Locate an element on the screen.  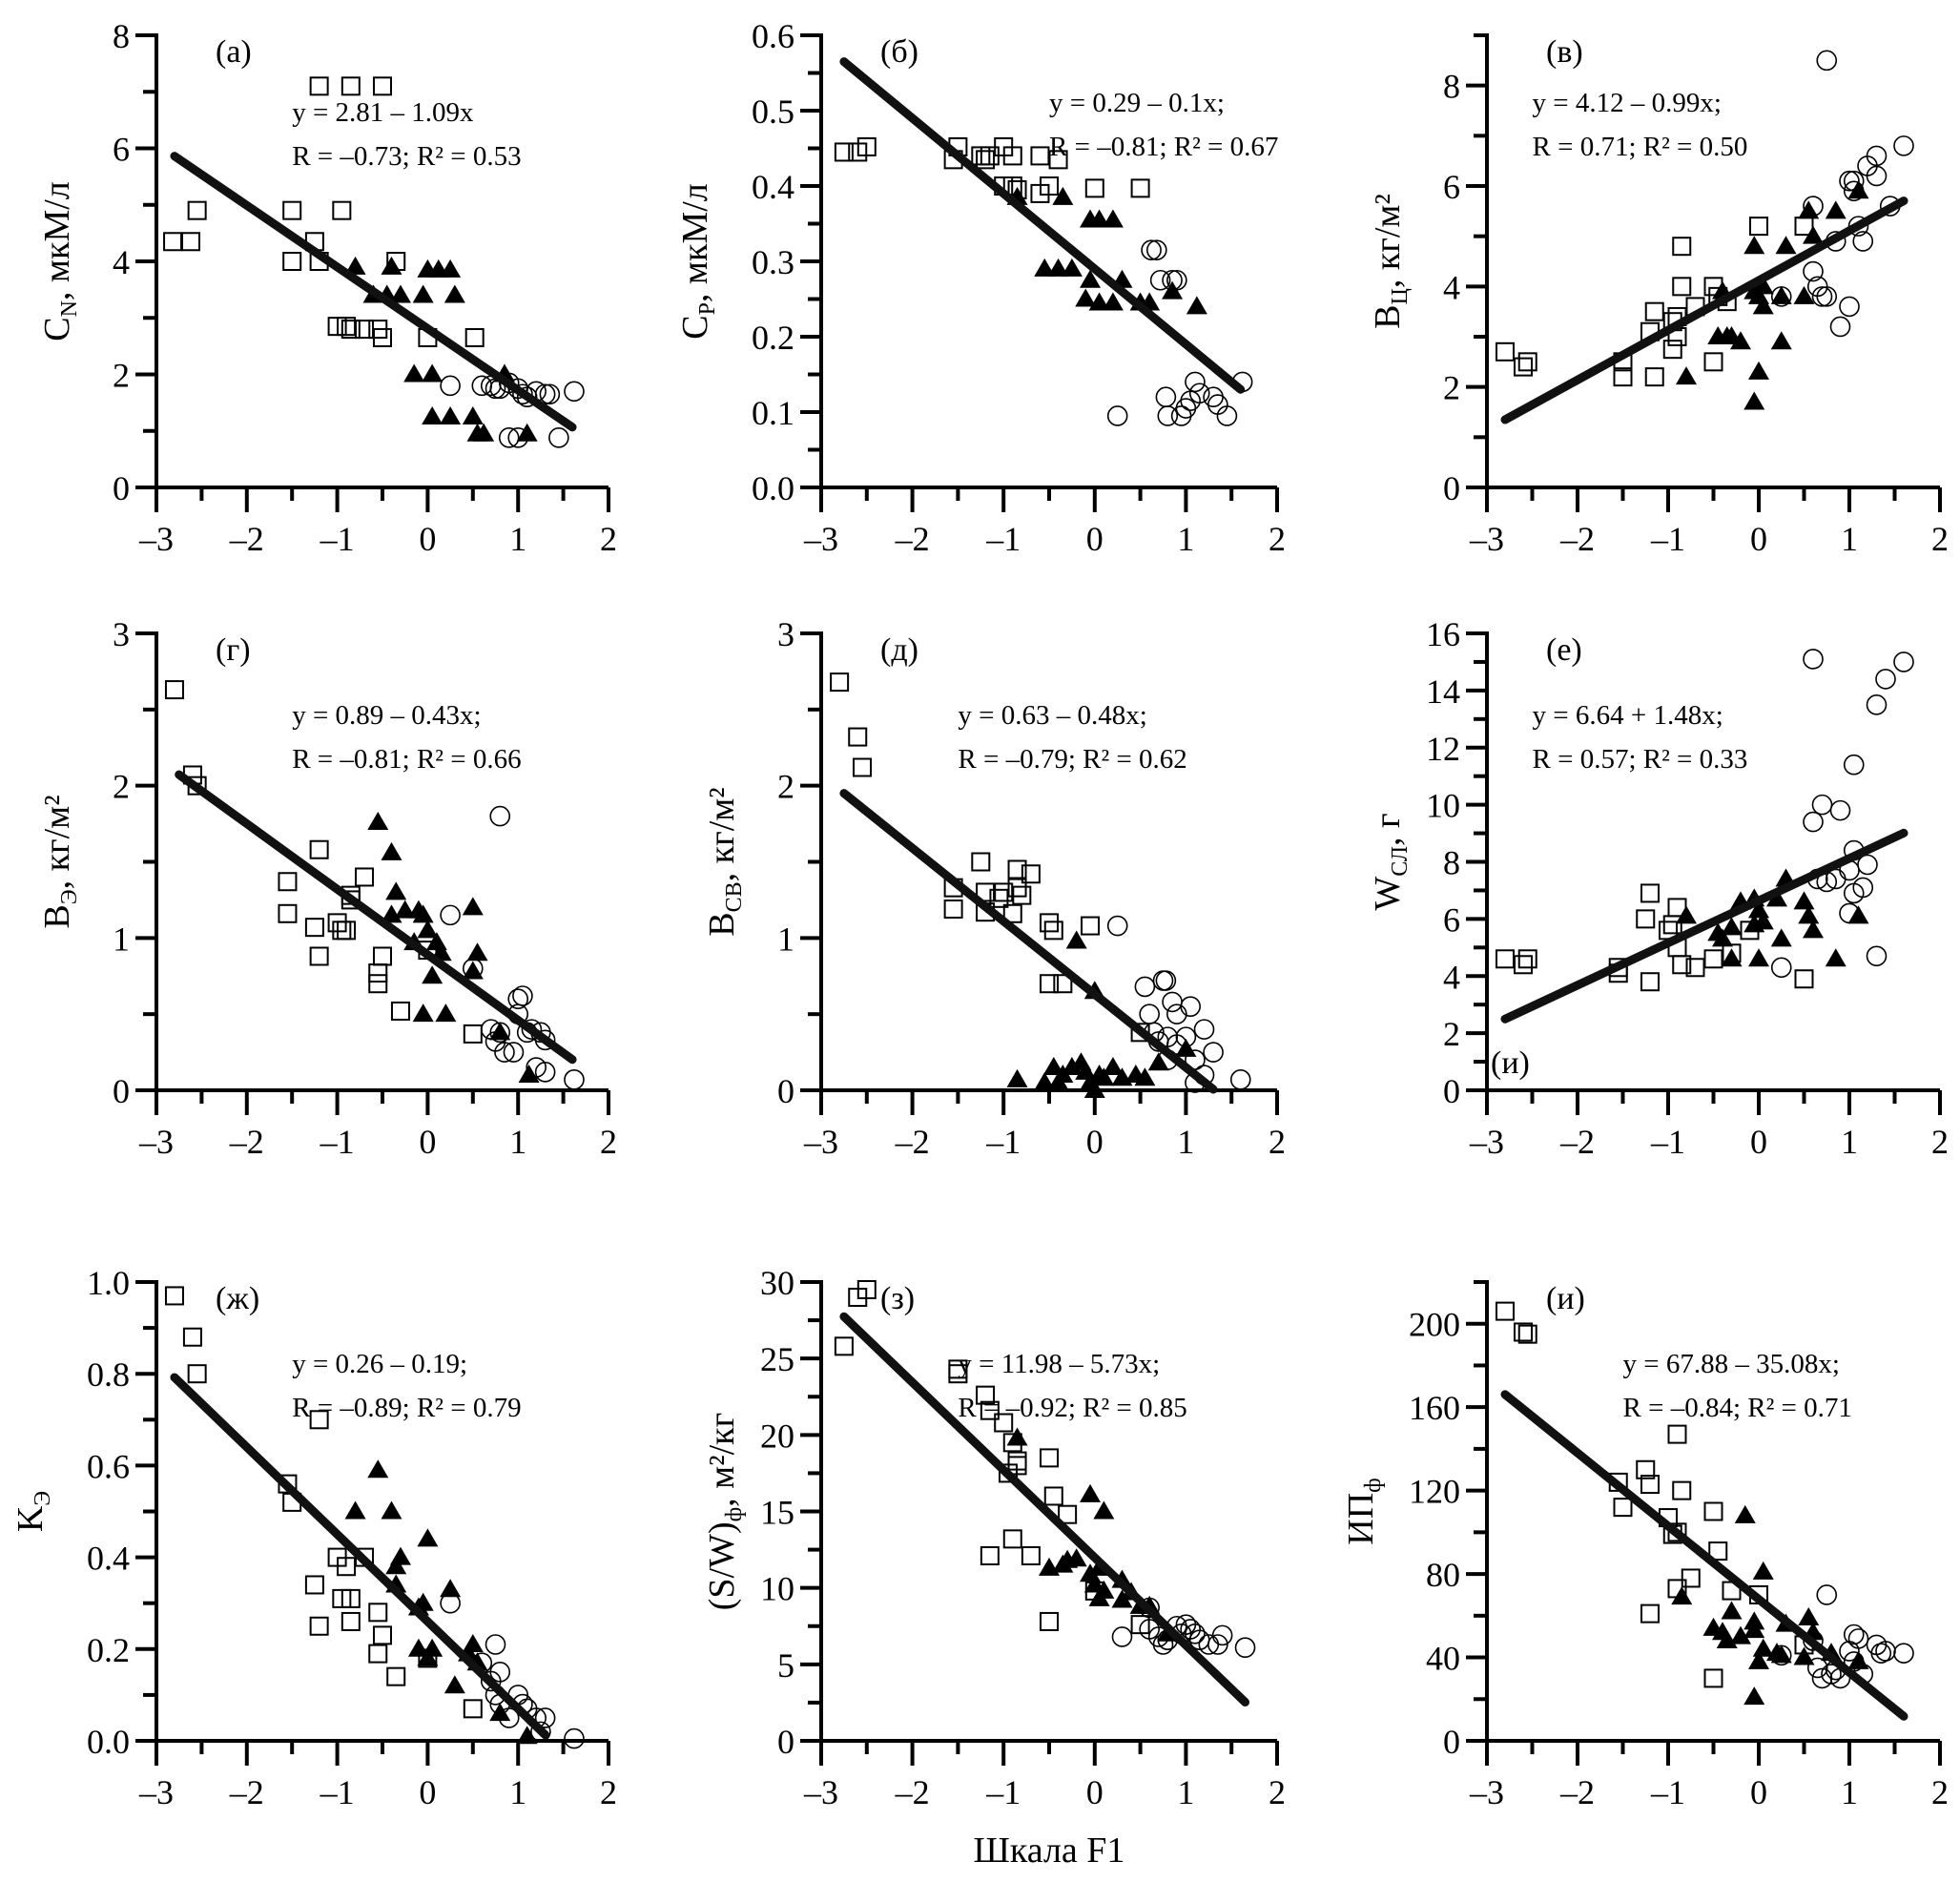
regression-equation: y = 0.89 – 0.43x; is located at coordinates (386, 716).